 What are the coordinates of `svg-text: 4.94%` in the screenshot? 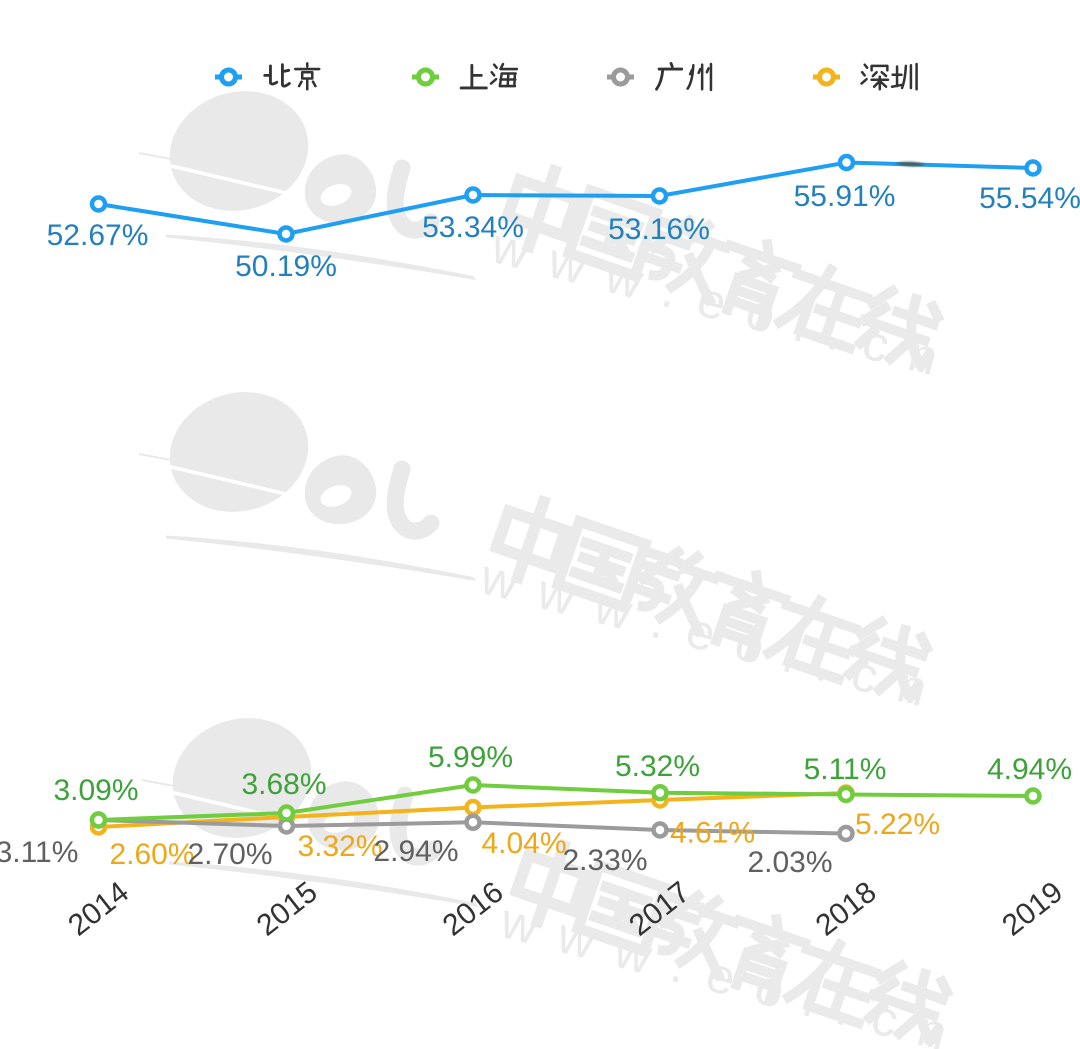 It's located at (1029, 769).